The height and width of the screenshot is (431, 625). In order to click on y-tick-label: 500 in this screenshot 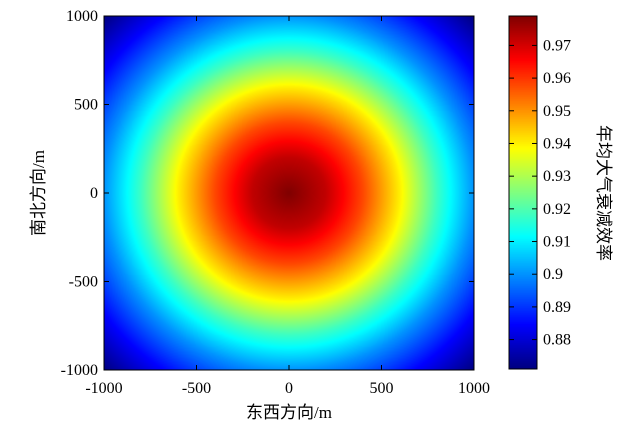, I will do `click(86, 105)`.